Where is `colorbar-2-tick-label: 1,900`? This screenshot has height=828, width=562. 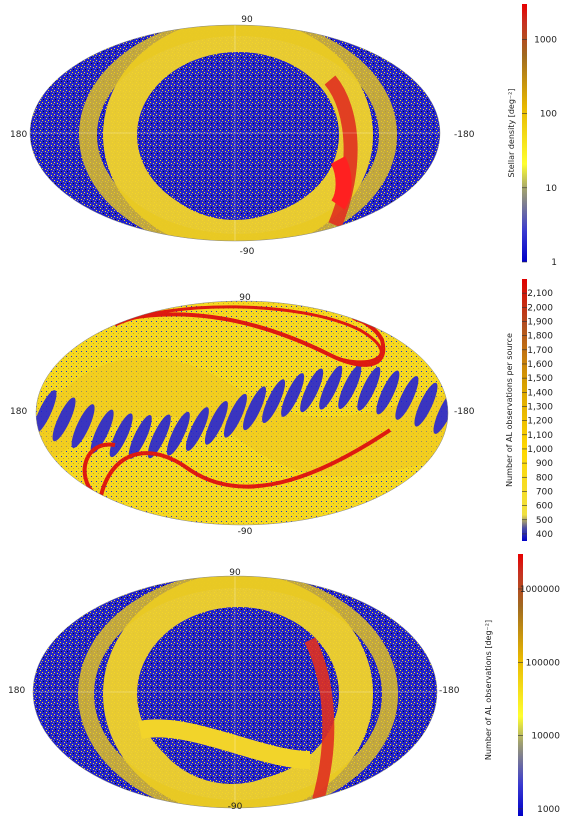
colorbar-2-tick-label: 1,900 is located at coordinates (540, 322).